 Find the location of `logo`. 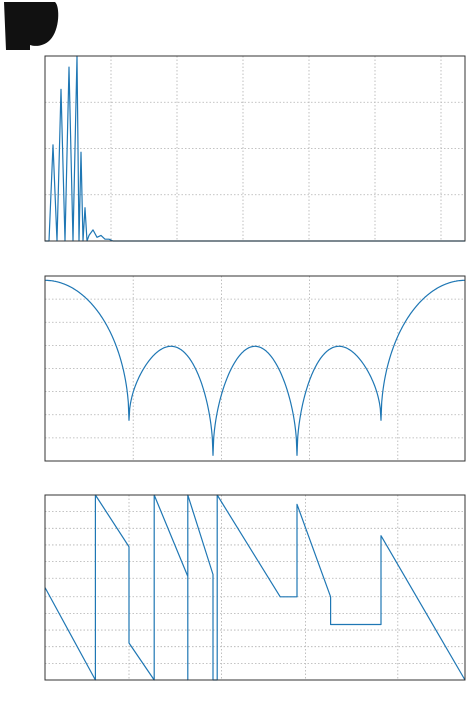

logo is located at coordinates (31, 26).